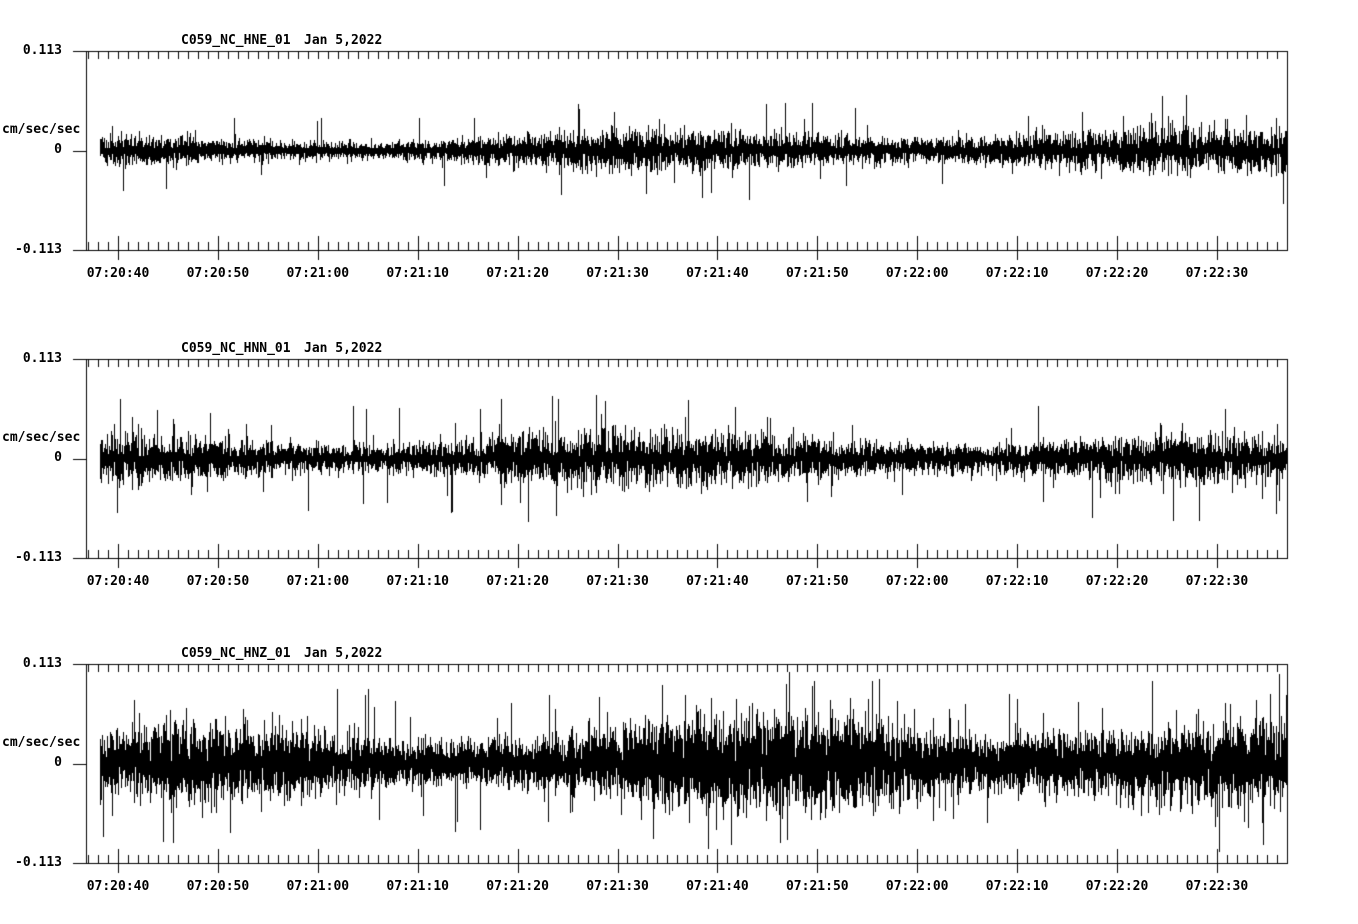 The image size is (1358, 924). I want to click on trace-title: C059_NC_HNZ_01, so click(236, 653).